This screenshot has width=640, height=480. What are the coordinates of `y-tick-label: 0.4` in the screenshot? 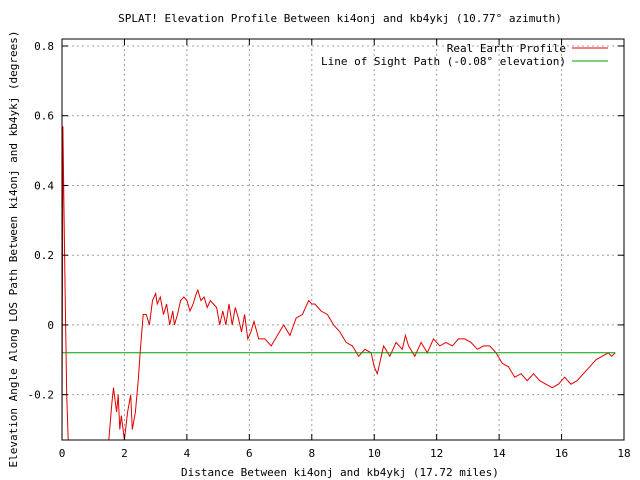 It's located at (44, 185).